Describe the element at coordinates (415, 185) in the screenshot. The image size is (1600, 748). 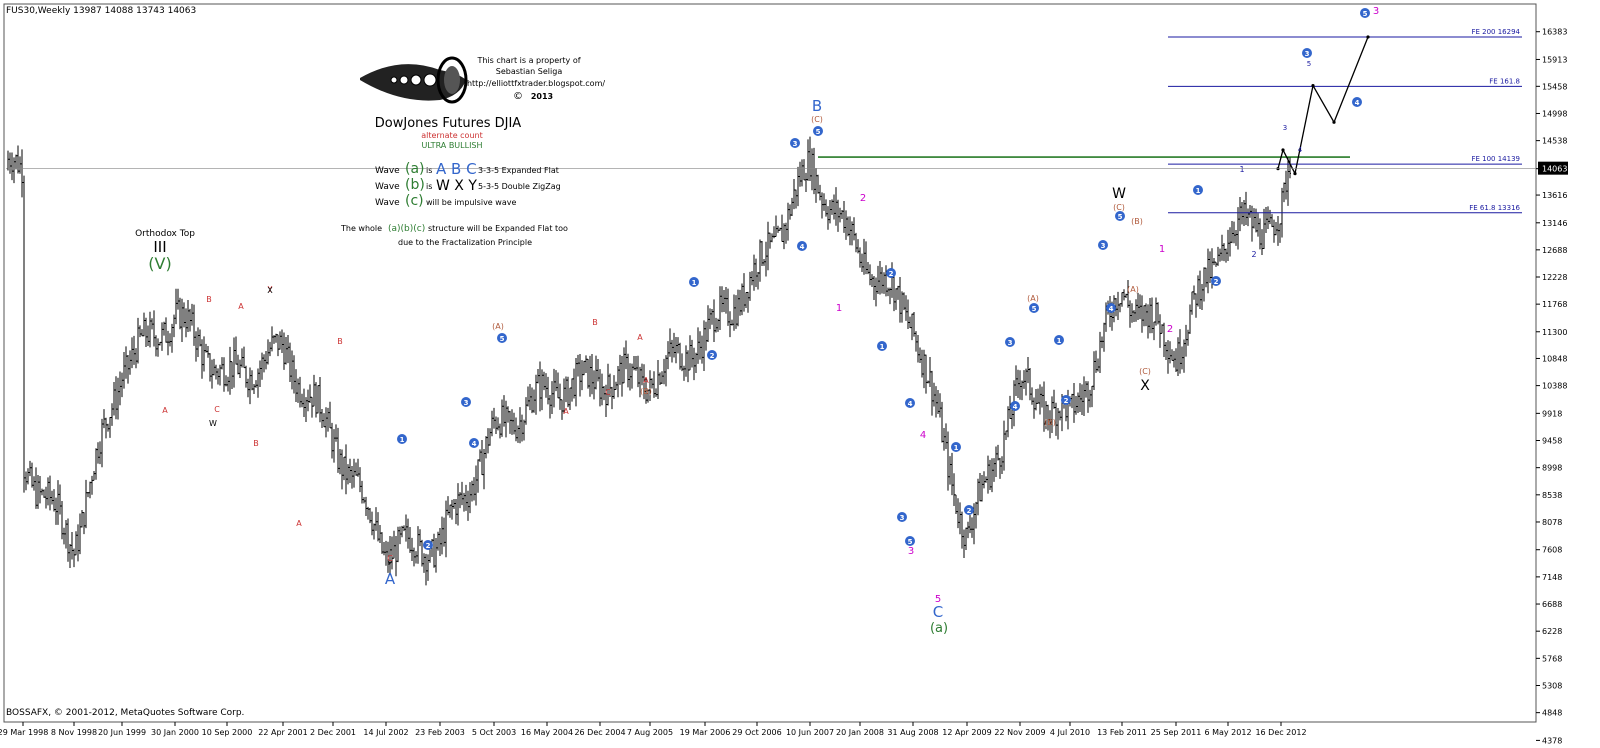
I see `svg-text: (b)` at that location.